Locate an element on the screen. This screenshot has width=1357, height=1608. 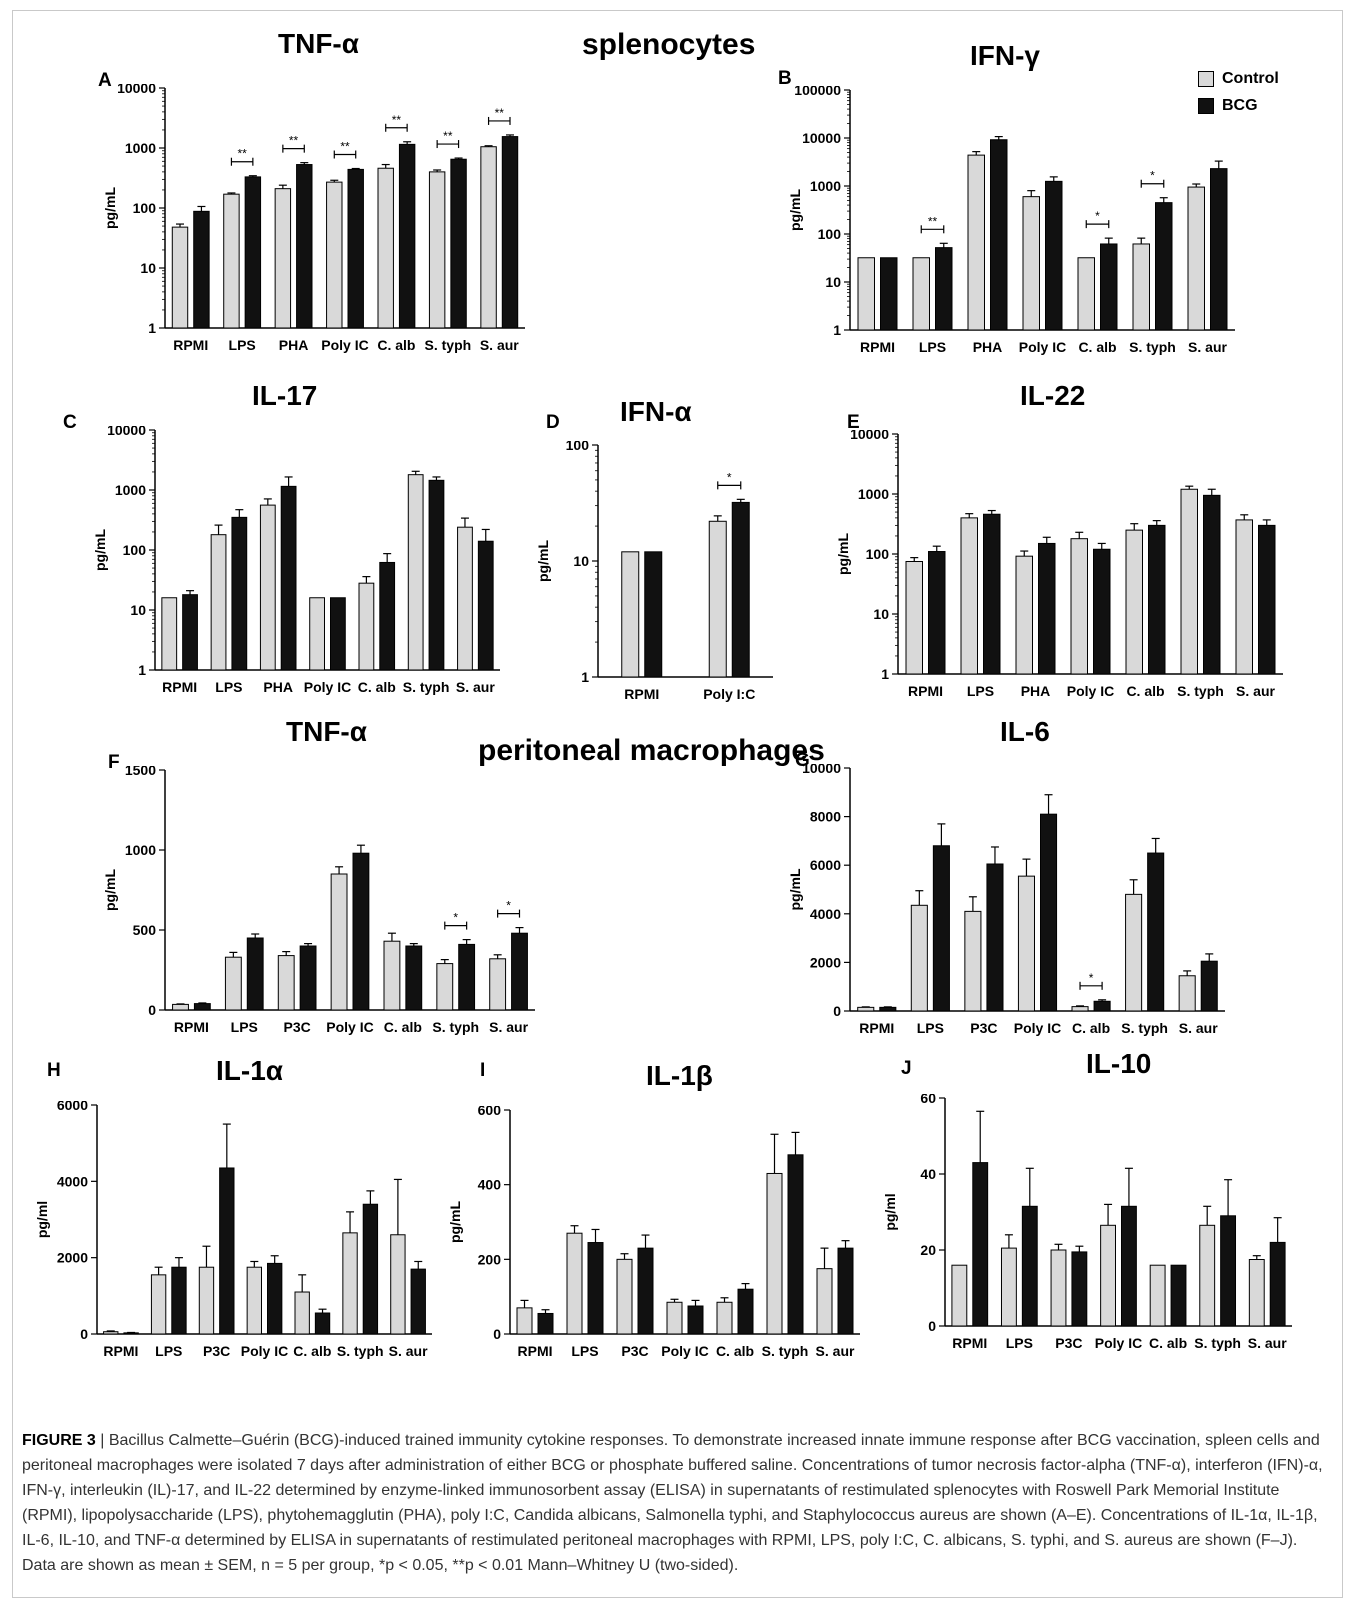
chart-title-a: TNF-α is located at coordinates (318, 43).